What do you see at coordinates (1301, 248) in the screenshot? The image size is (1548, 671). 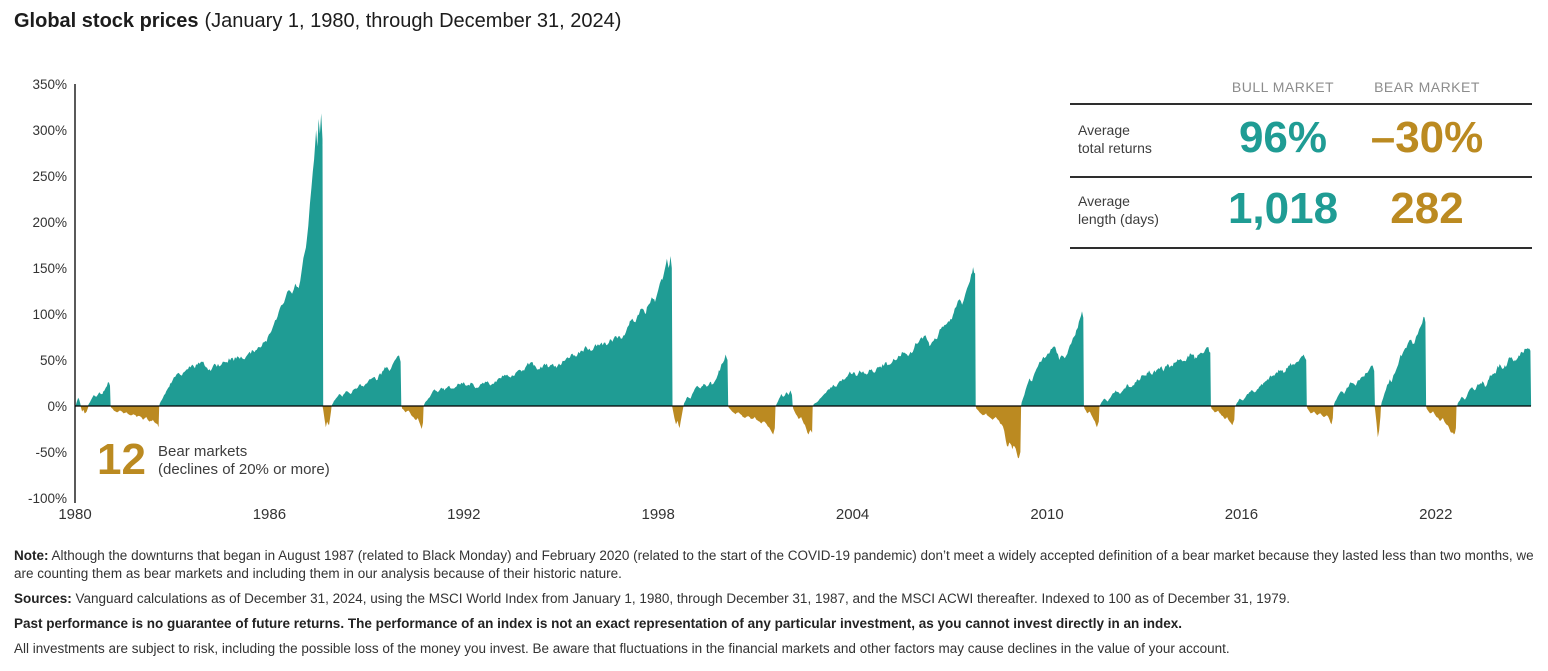 I see `stats-table-bottom-rule` at bounding box center [1301, 248].